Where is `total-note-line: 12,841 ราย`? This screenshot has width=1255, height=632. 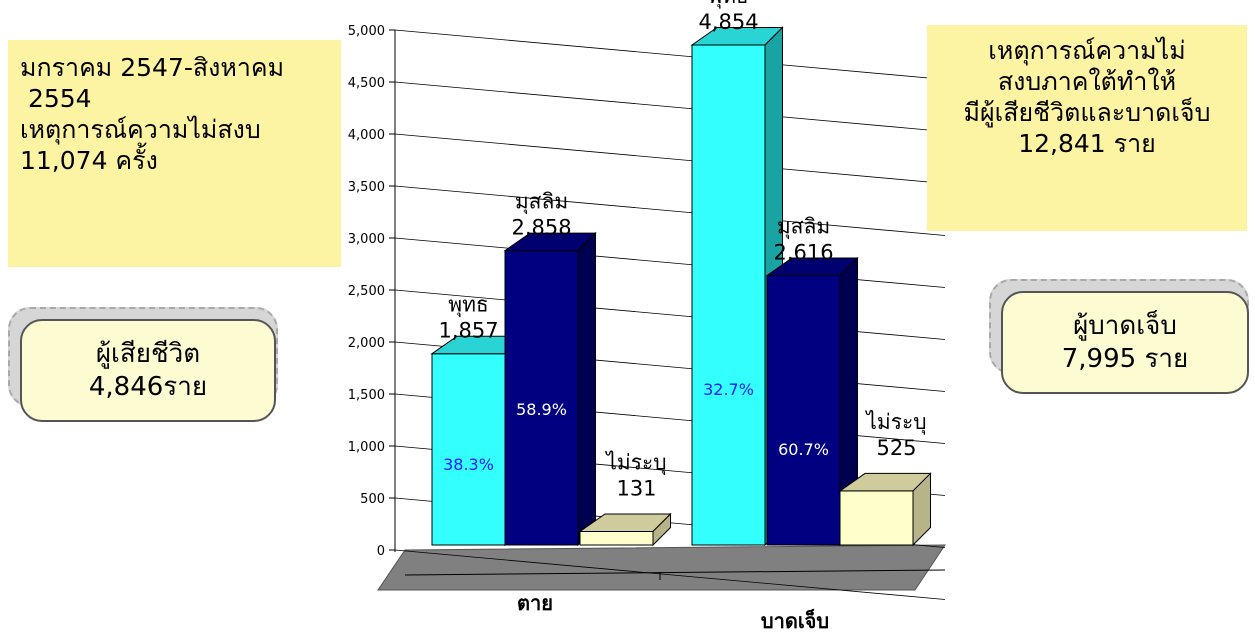 total-note-line: 12,841 ราย is located at coordinates (1087, 143).